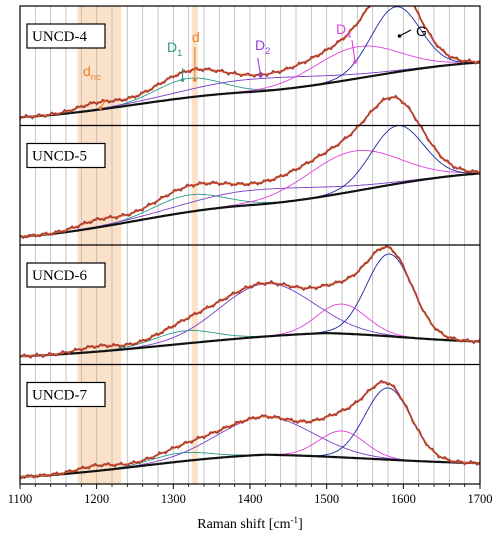 This screenshot has height=550, width=499. I want to click on x-tick-label: 1500, so click(326, 499).